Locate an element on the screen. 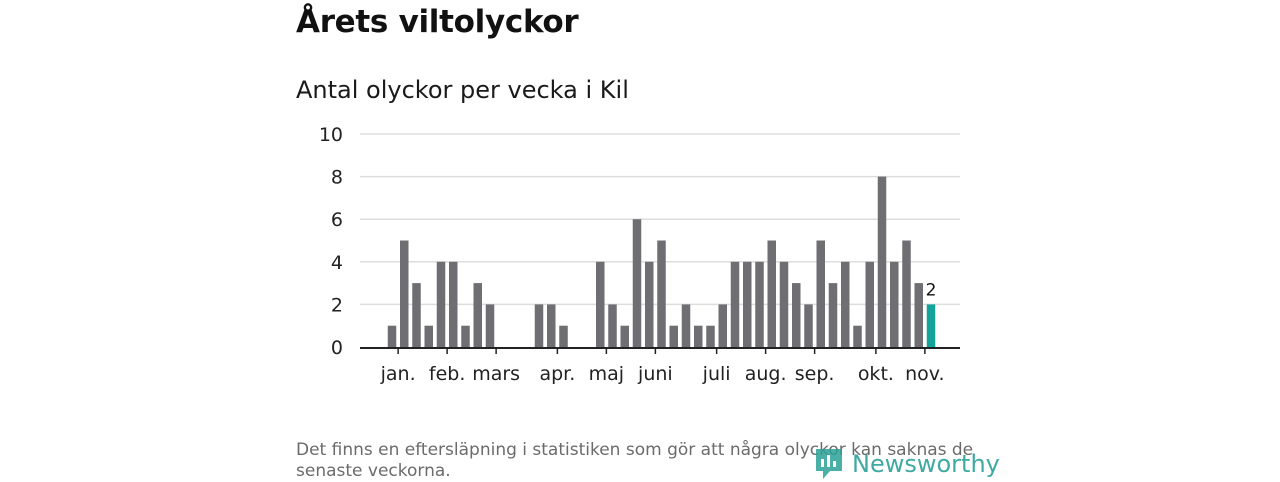 This screenshot has width=1280, height=482. brand-logo: Newsworthy is located at coordinates (907, 464).